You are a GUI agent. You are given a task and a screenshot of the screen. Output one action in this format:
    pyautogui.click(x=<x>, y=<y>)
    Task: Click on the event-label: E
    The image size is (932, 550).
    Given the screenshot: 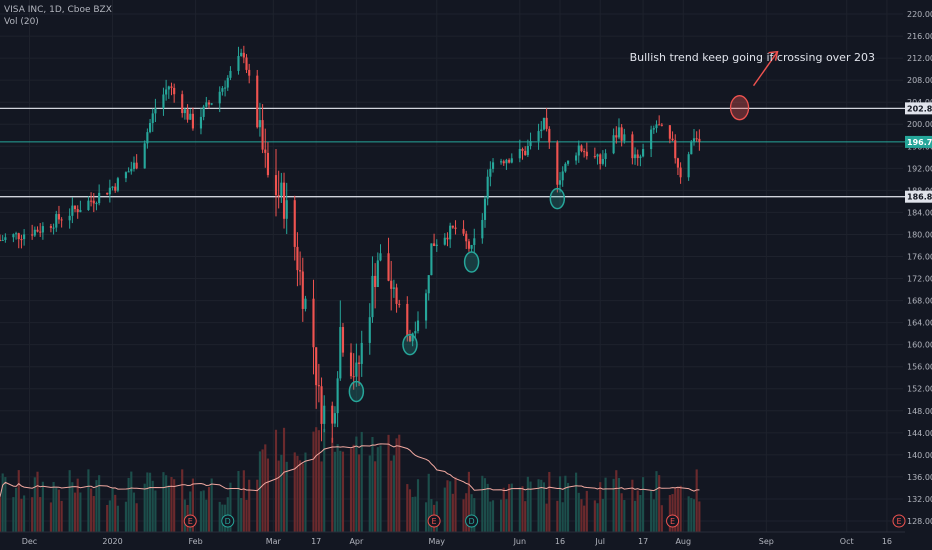 What is the action you would take?
    pyautogui.click(x=434, y=521)
    